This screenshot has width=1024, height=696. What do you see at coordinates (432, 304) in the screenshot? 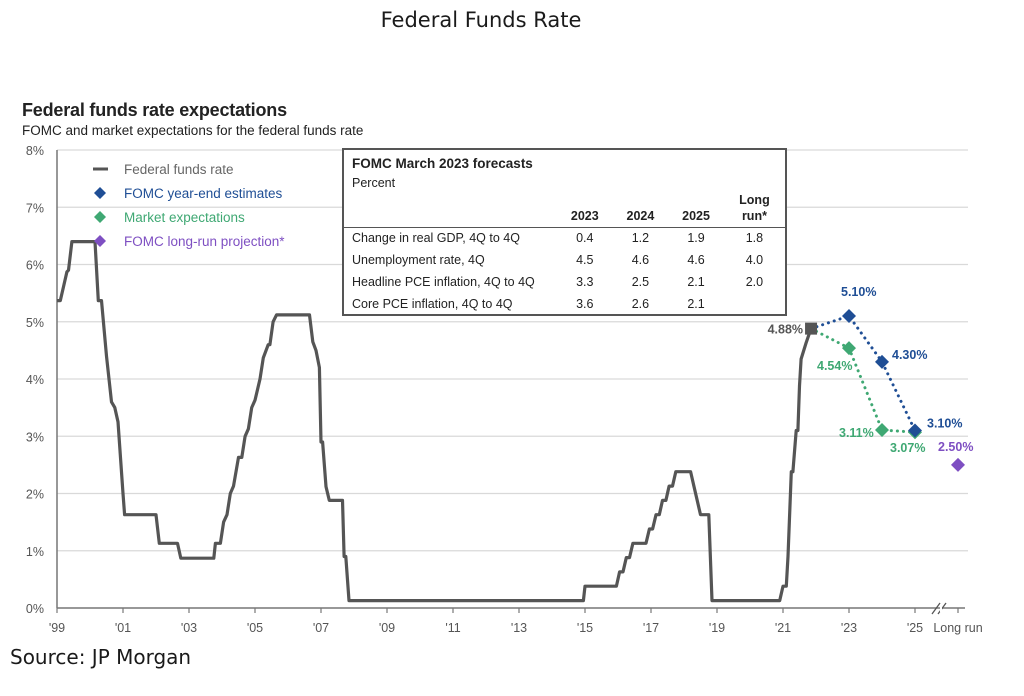
I see `row-label: Core PCE inflation, 4Q to 4Q` at bounding box center [432, 304].